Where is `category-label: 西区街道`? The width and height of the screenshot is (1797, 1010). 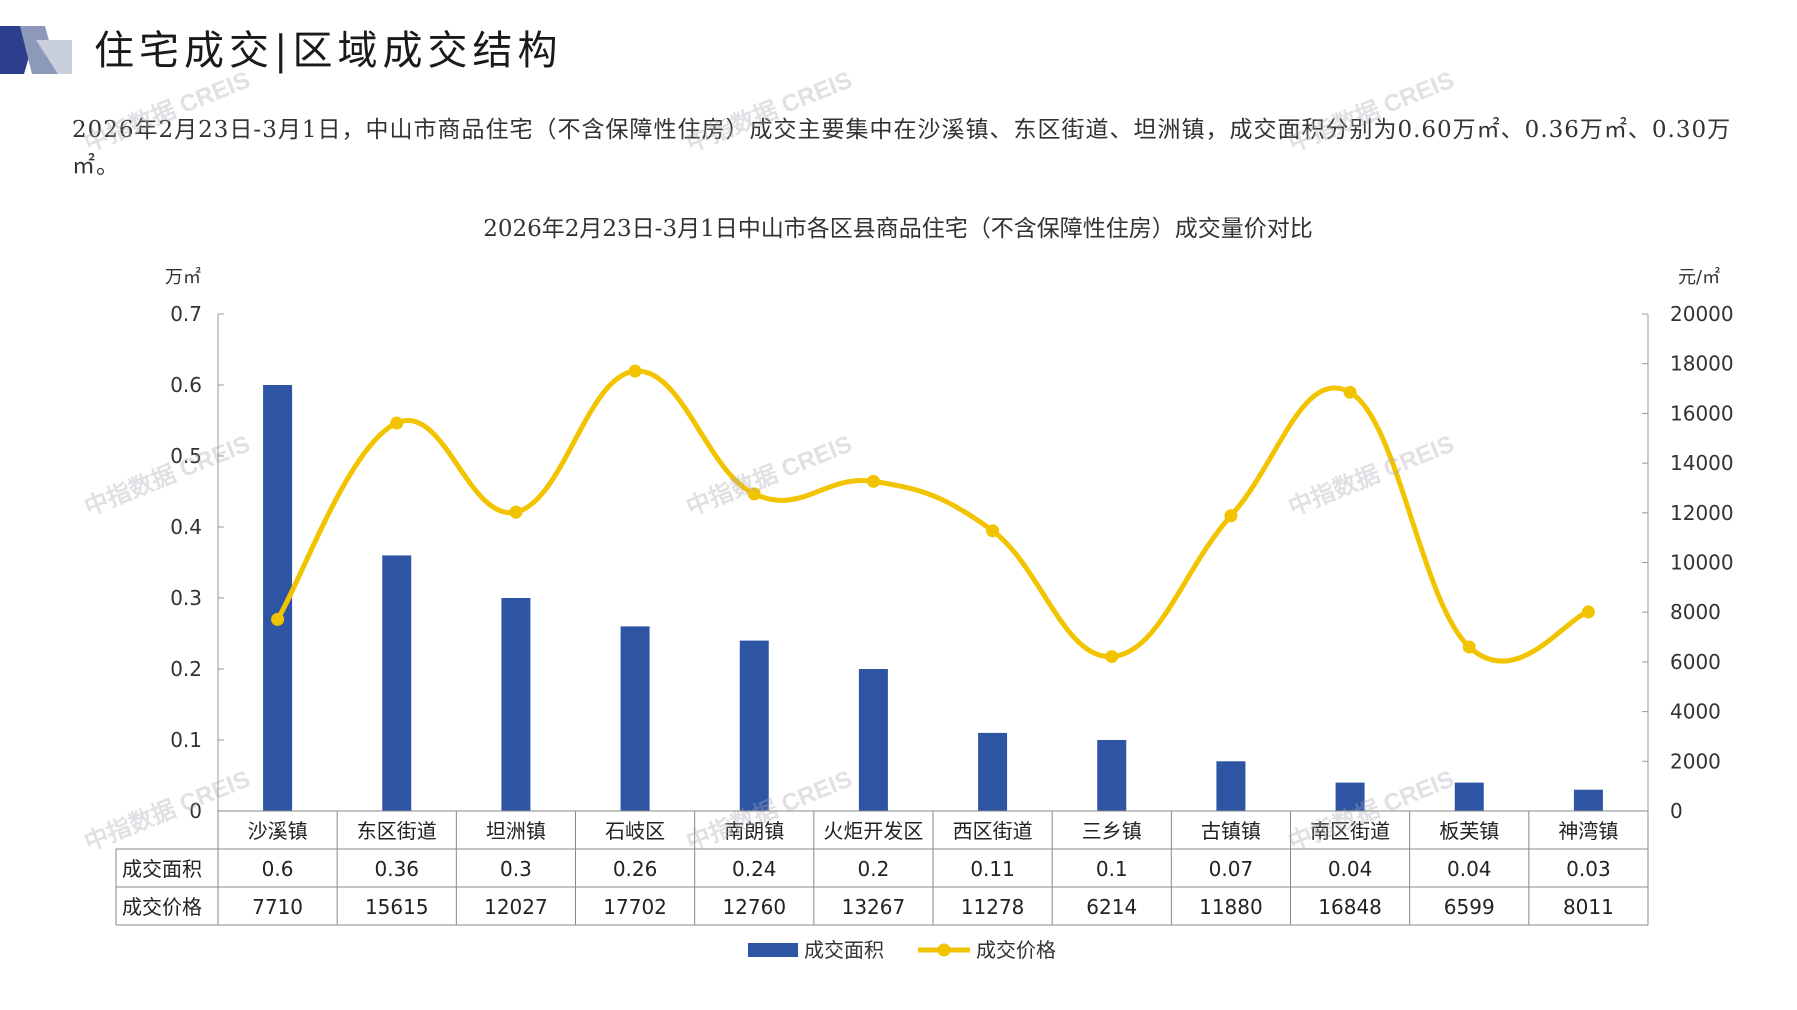
category-label: 西区街道 is located at coordinates (993, 831).